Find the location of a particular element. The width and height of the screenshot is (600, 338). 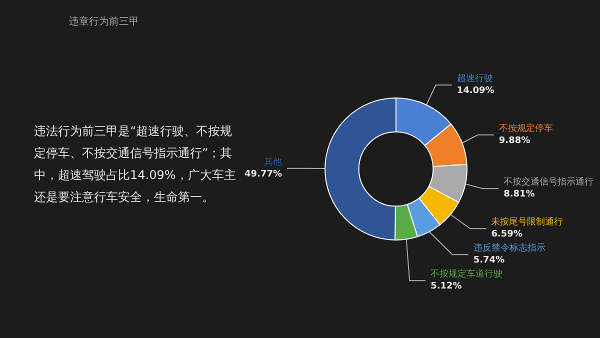

slice-label: 其他 is located at coordinates (273, 162).